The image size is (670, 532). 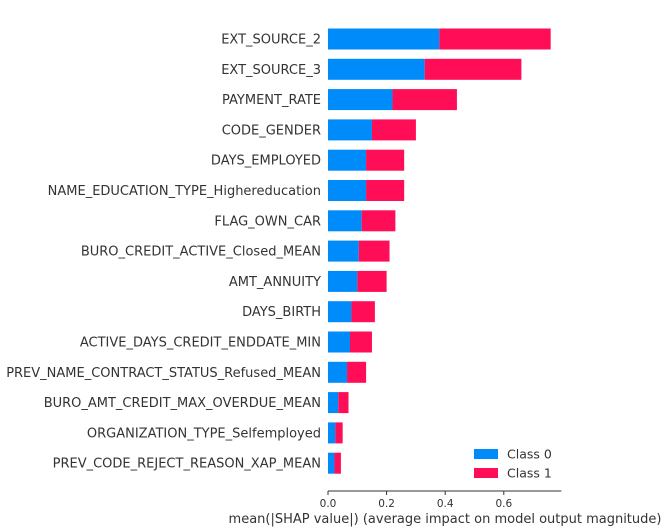 What do you see at coordinates (201, 252) in the screenshot?
I see `category-label: BURO_CREDIT_ACTIVE_Closed_MEAN` at bounding box center [201, 252].